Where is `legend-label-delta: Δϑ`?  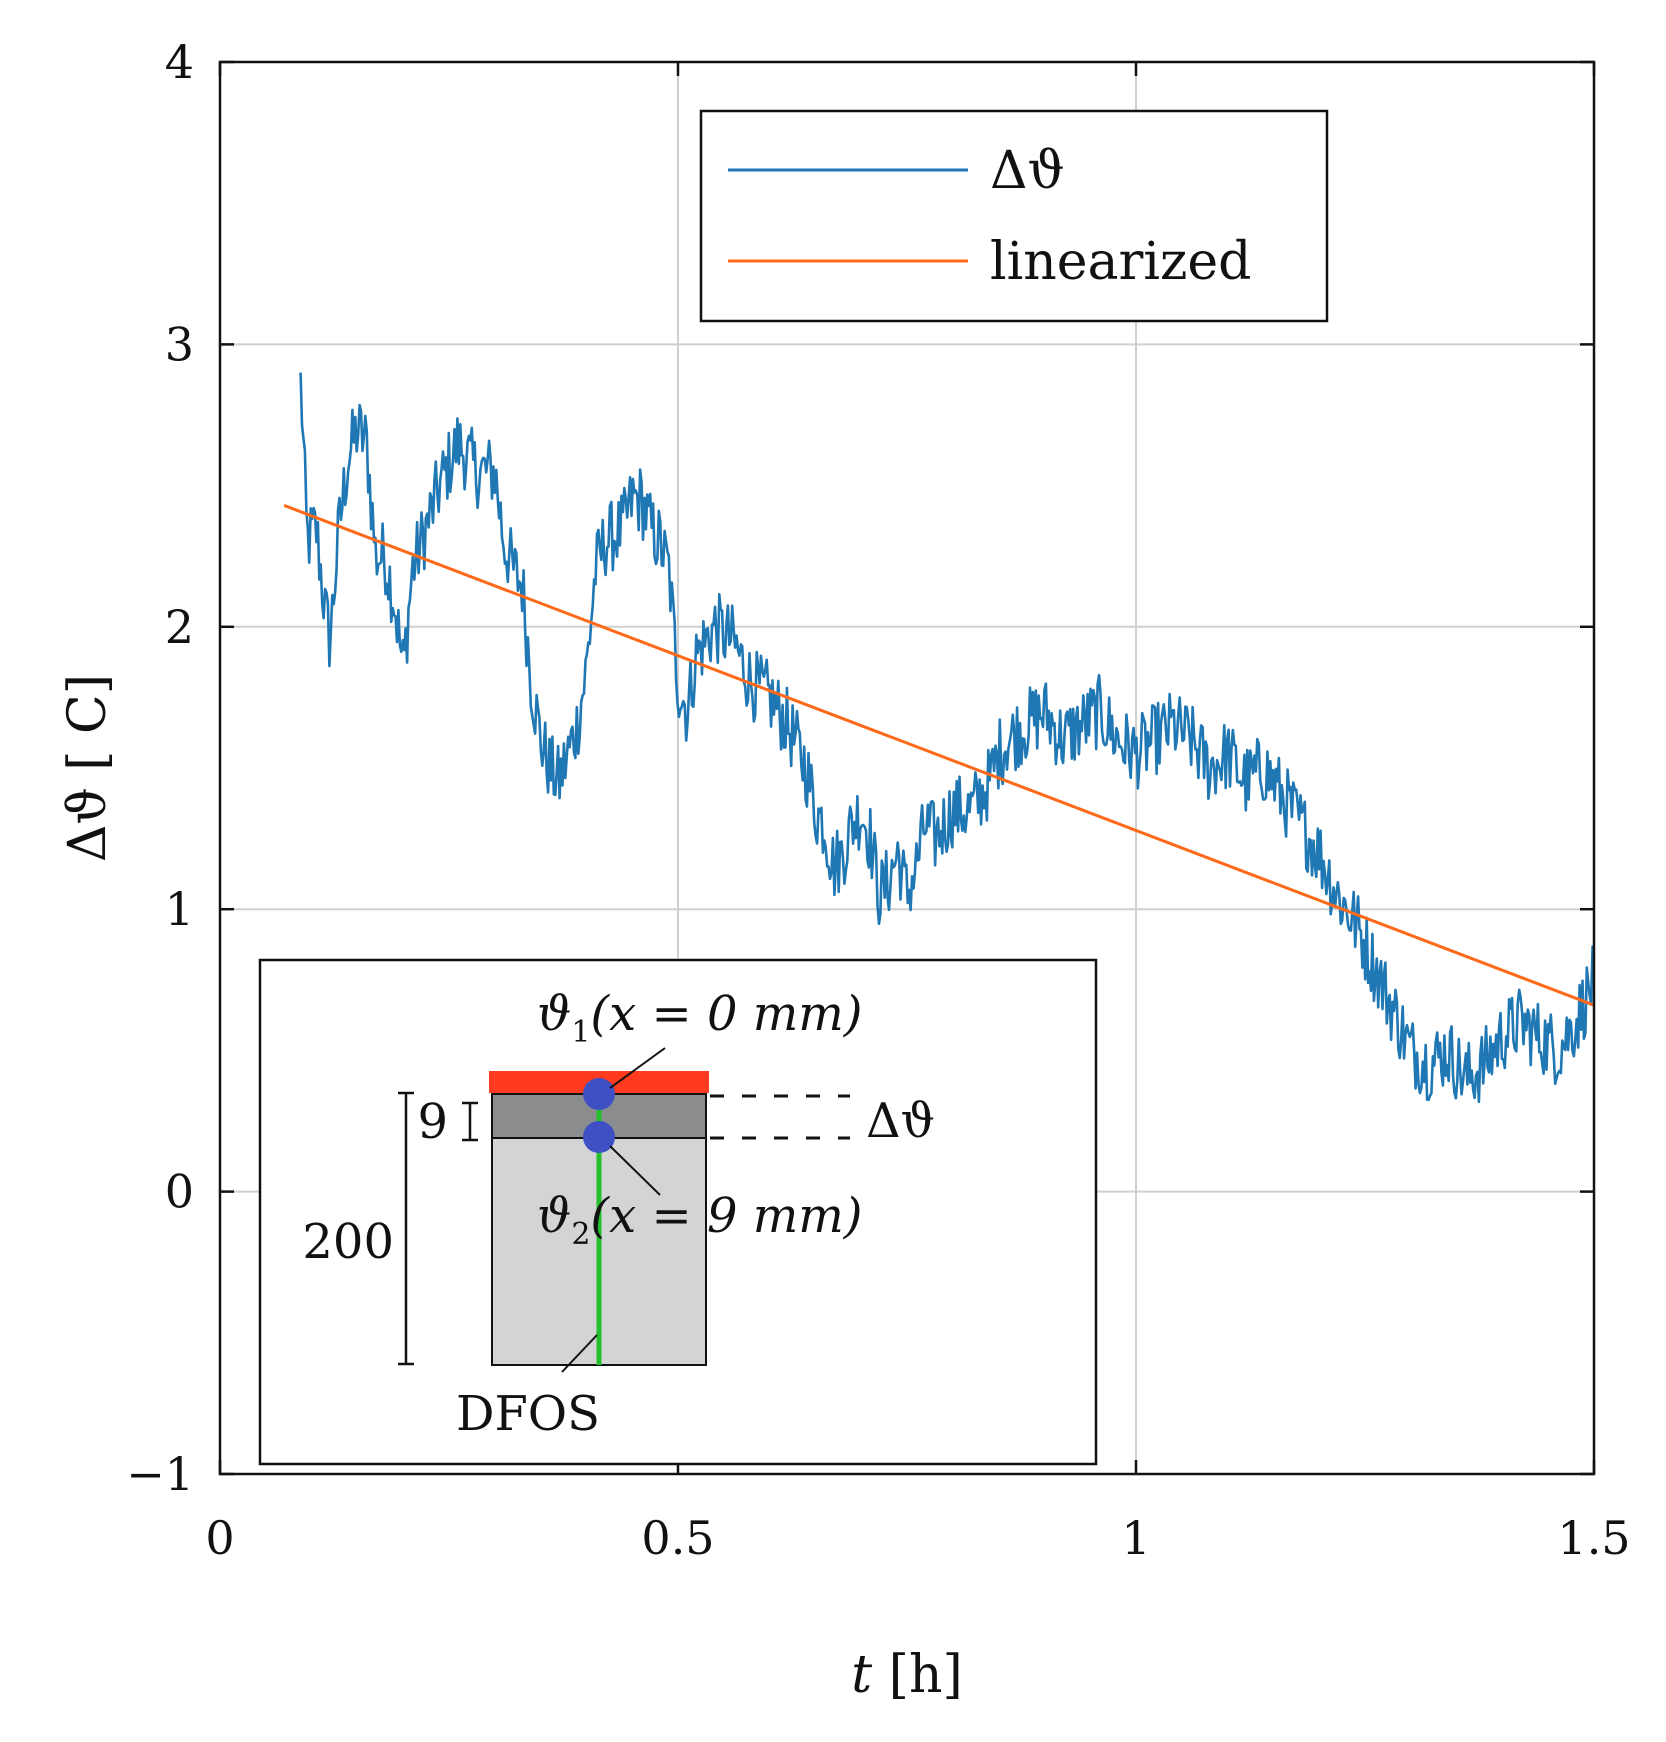
legend-label-delta: Δϑ is located at coordinates (1027, 171).